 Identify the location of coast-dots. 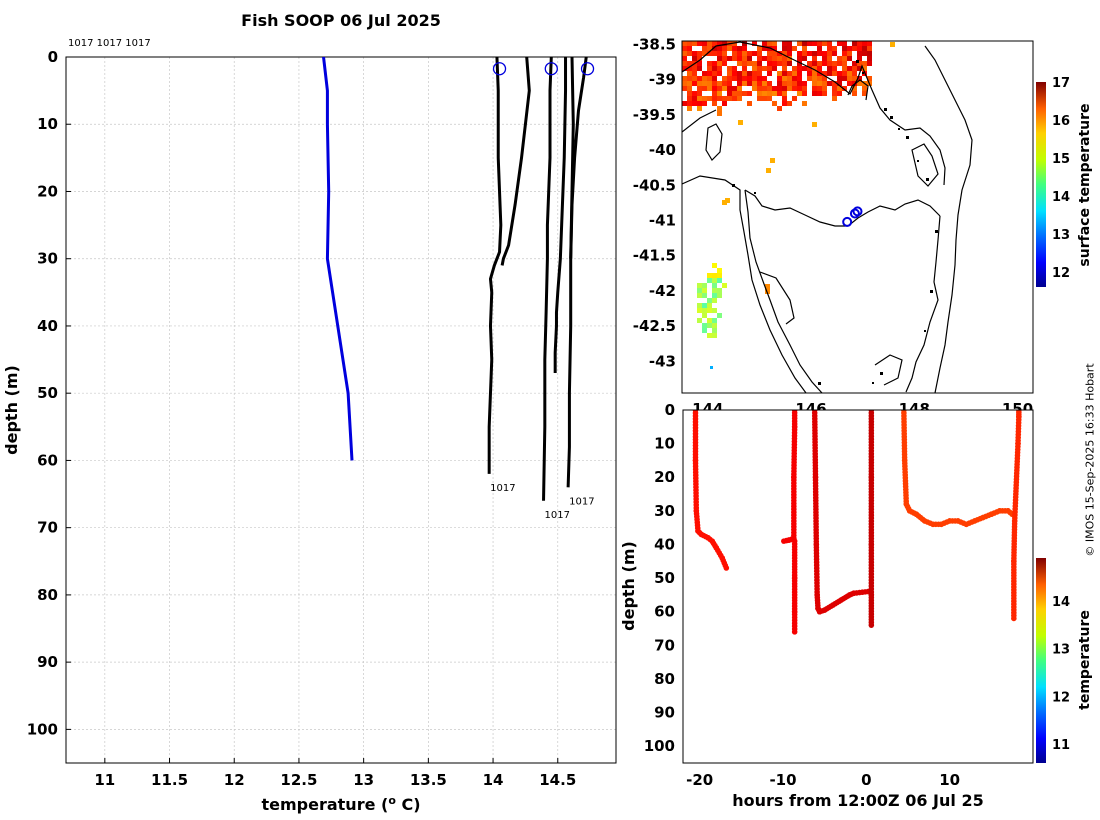
(835, 222).